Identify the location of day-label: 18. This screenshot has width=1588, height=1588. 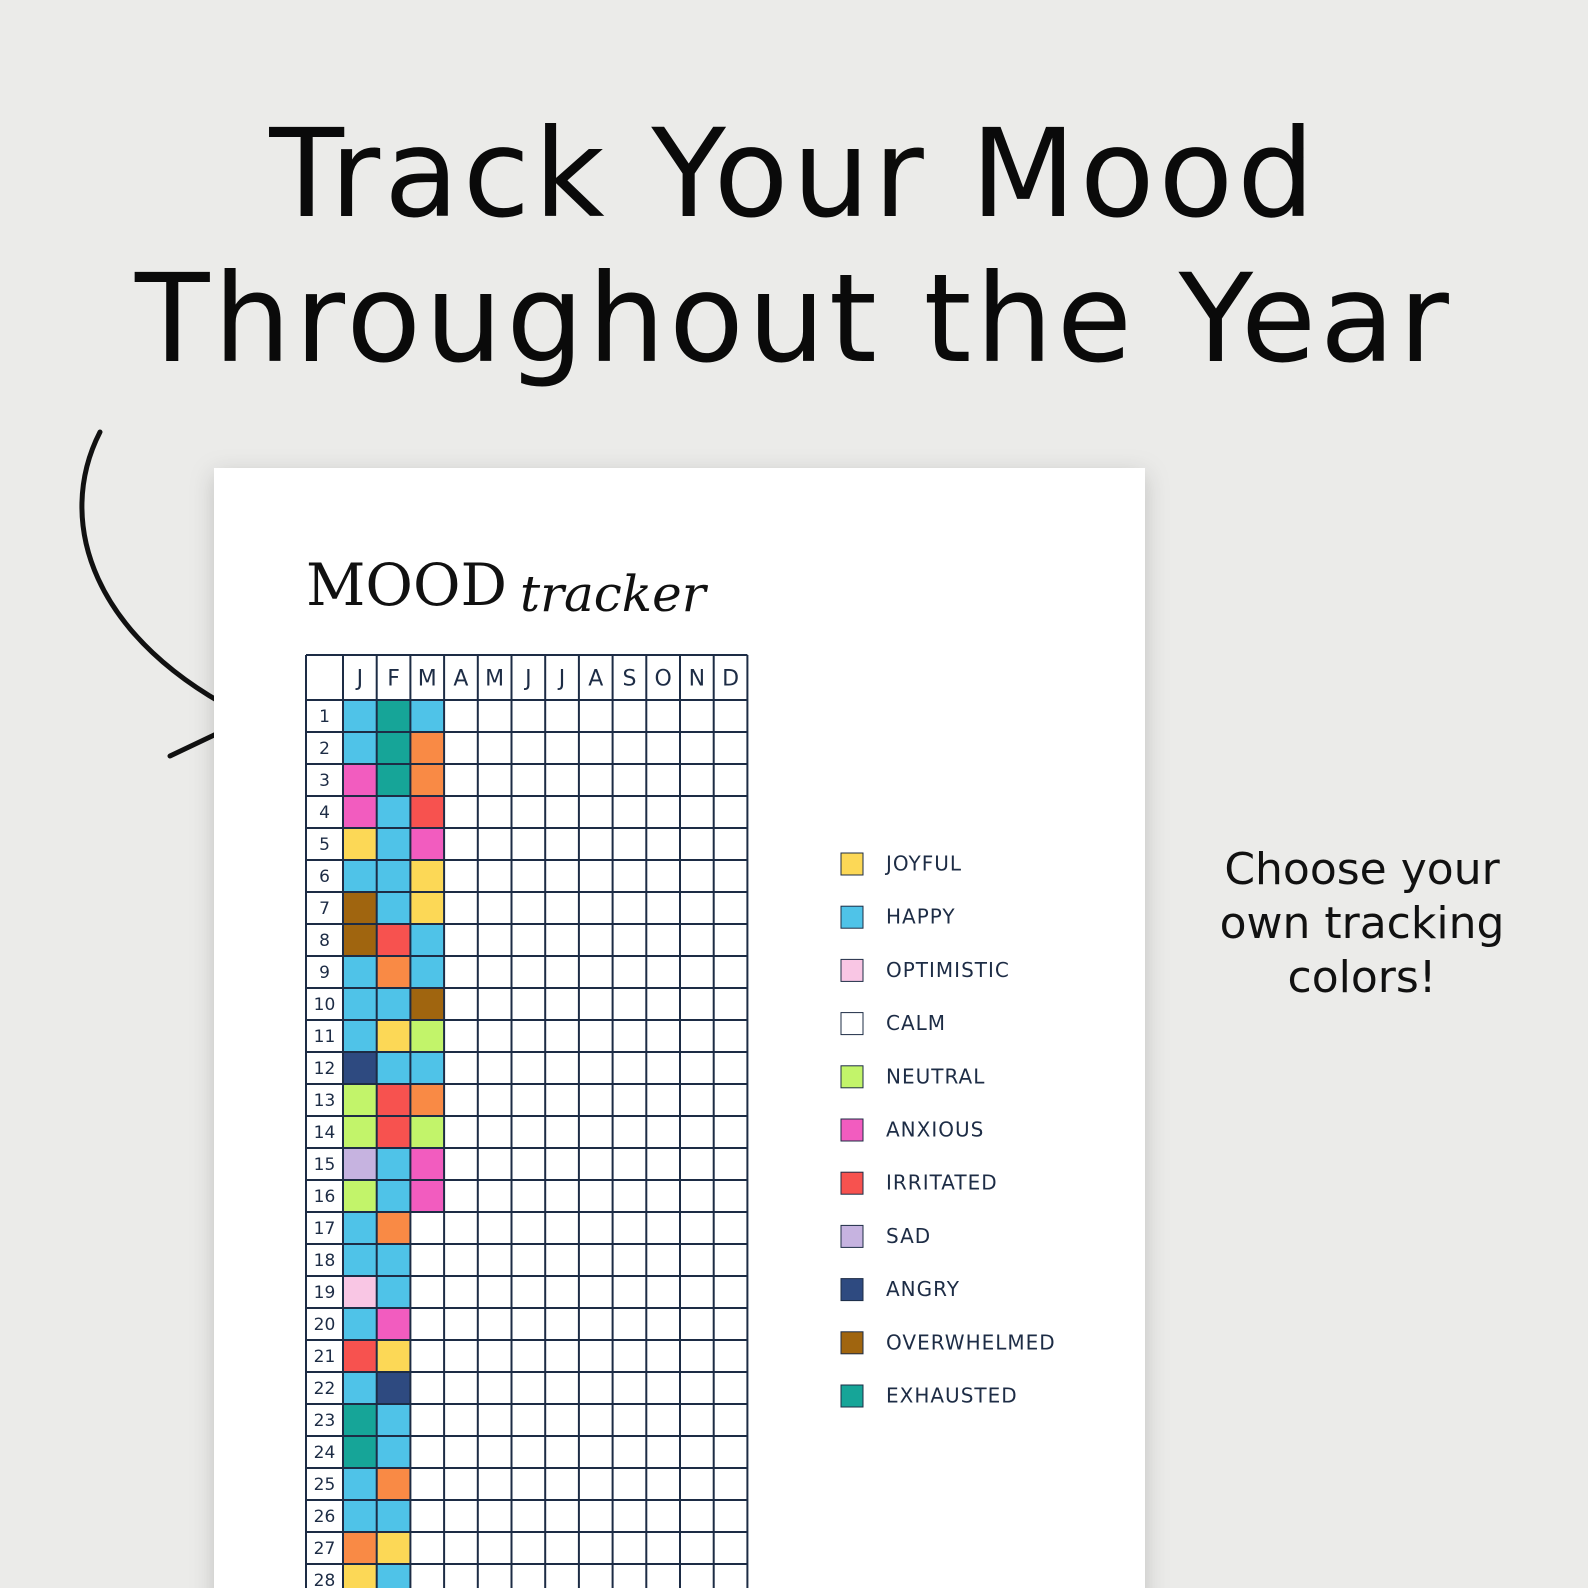
(325, 1261).